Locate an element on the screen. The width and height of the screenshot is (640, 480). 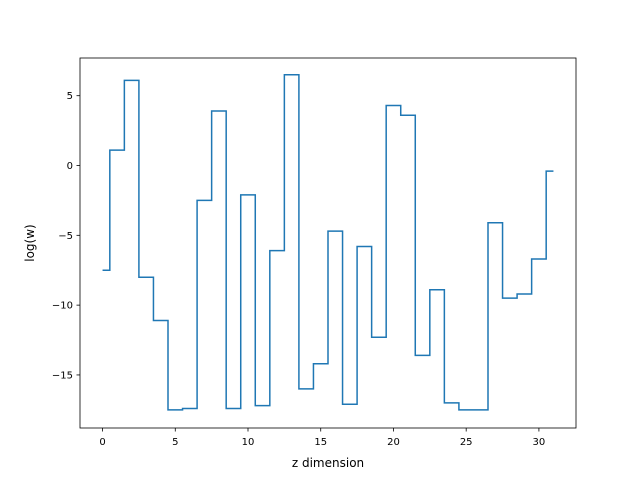
x-axis-label: z dimension is located at coordinates (328, 463).